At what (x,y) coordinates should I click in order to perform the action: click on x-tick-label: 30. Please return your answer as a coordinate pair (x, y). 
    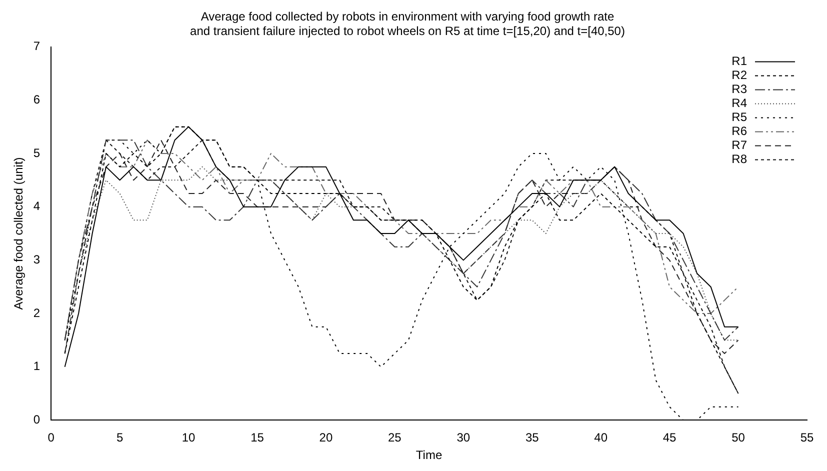
    Looking at the image, I should click on (463, 437).